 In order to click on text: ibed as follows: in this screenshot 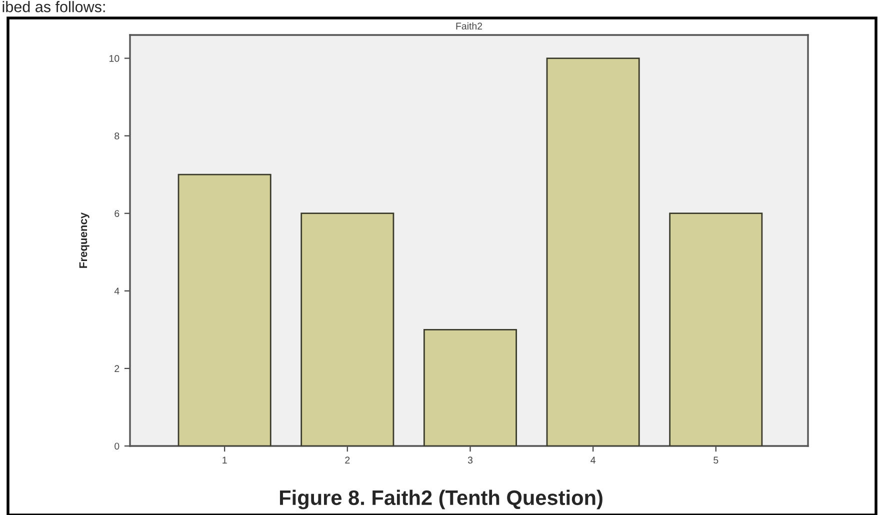, I will do `click(53, 6)`.